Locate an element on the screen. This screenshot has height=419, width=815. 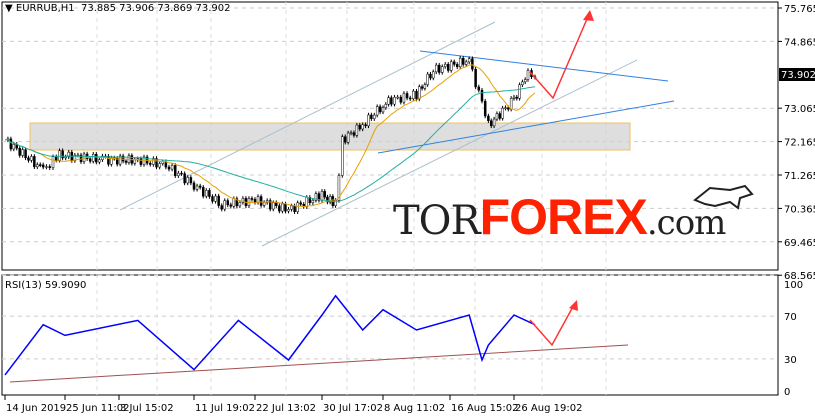
current-price-label: 73.902 is located at coordinates (798, 75).